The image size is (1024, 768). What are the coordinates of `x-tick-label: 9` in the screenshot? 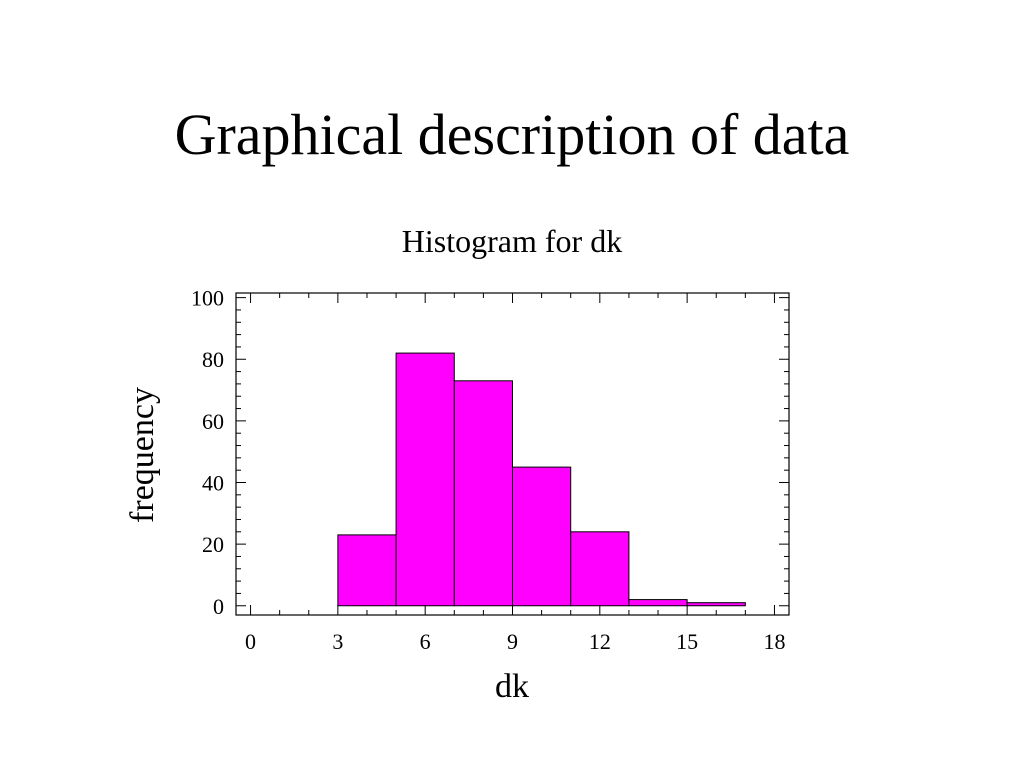 It's located at (512, 641).